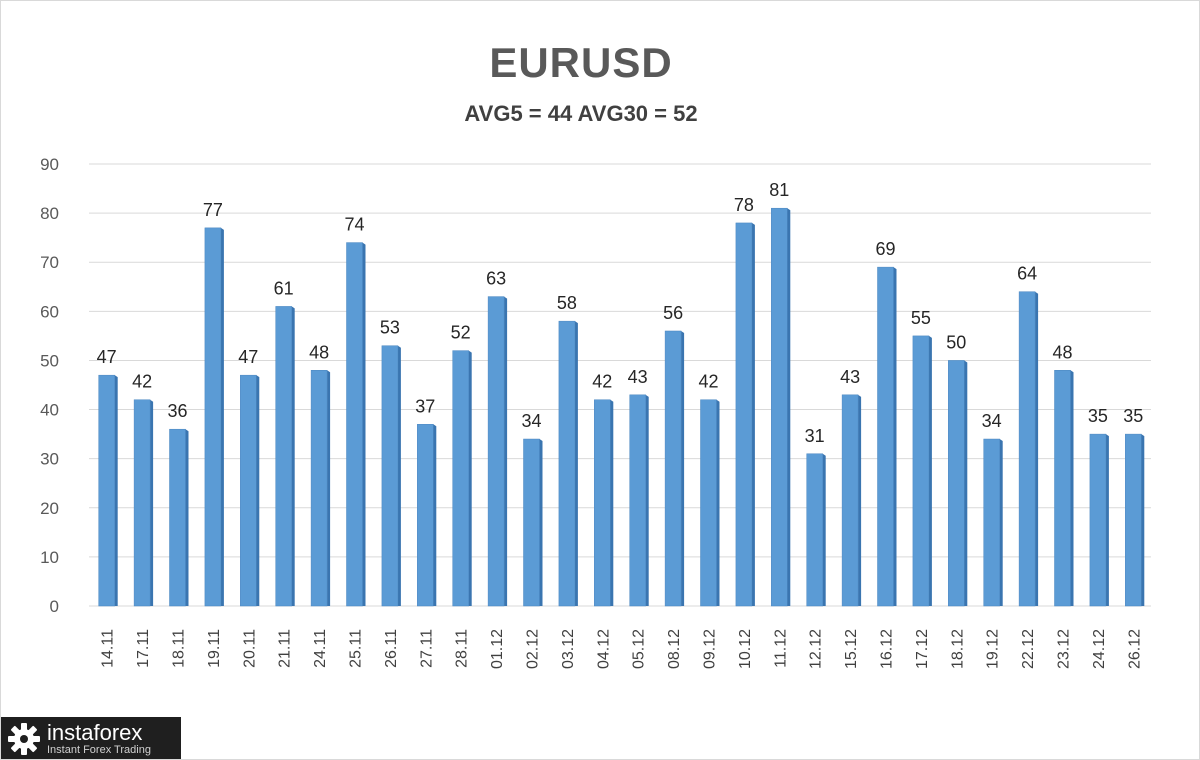 This screenshot has width=1200, height=760. I want to click on data-label: 37, so click(425, 406).